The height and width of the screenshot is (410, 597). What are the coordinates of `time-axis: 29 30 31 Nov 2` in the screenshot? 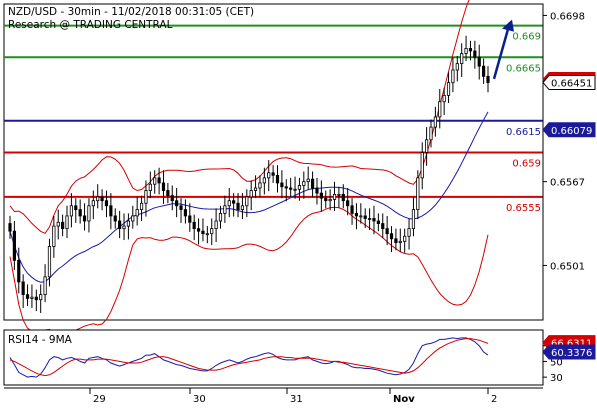 It's located at (273, 396).